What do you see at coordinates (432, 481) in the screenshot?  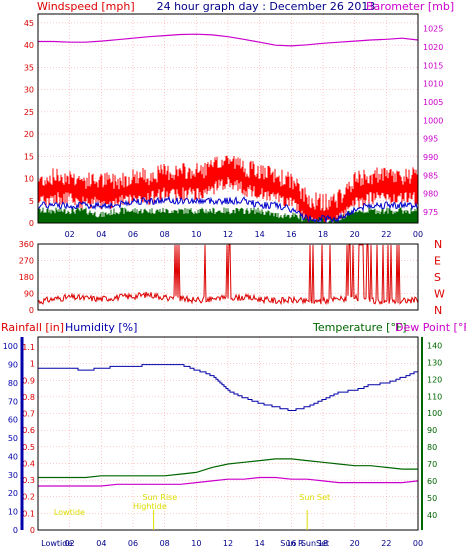 I see `temp-axis-tick-60: 60` at bounding box center [432, 481].